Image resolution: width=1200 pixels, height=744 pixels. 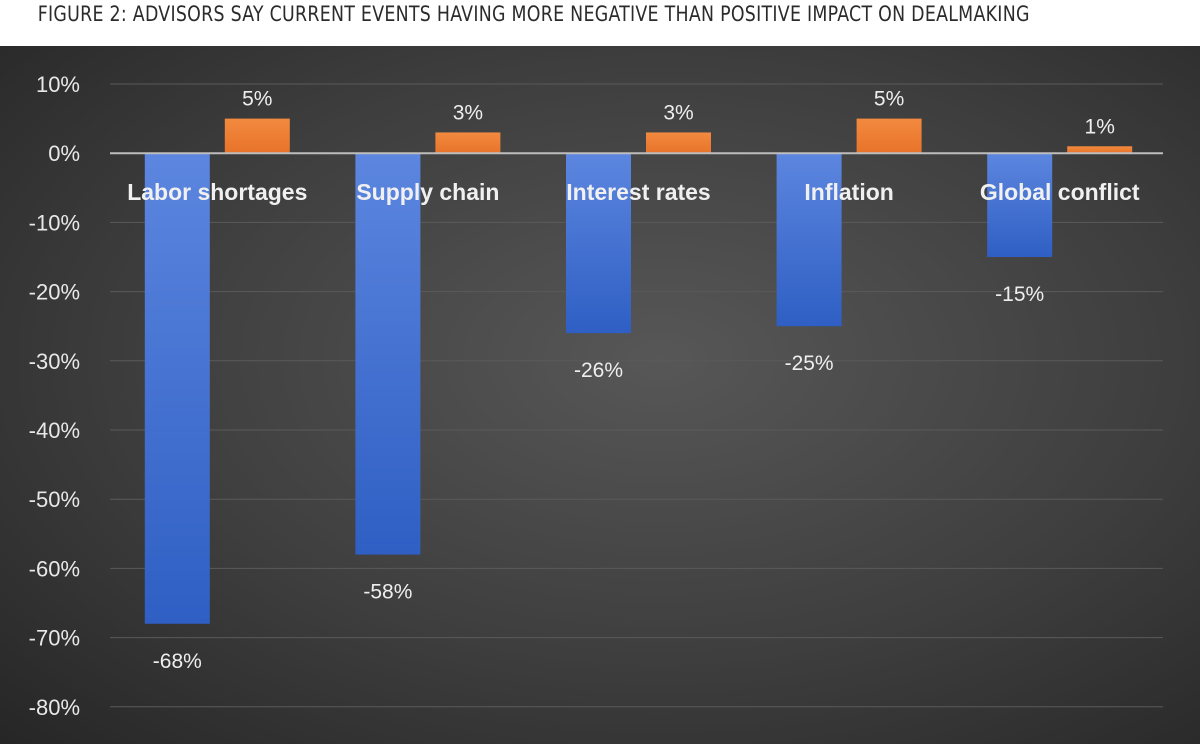 I want to click on category-label: Labor shortages, so click(x=217, y=192).